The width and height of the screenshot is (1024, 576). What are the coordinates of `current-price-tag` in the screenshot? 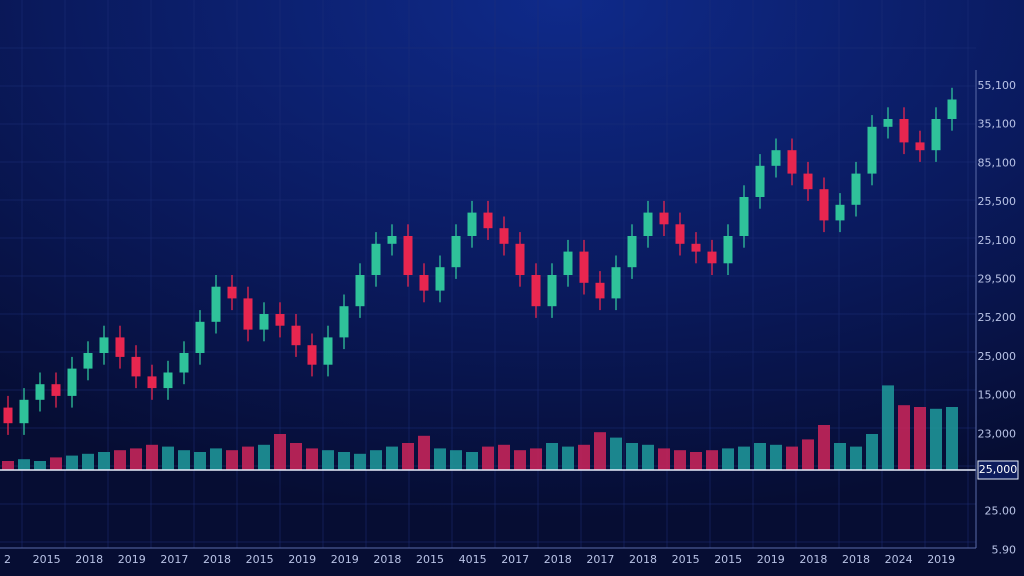 It's located at (998, 470).